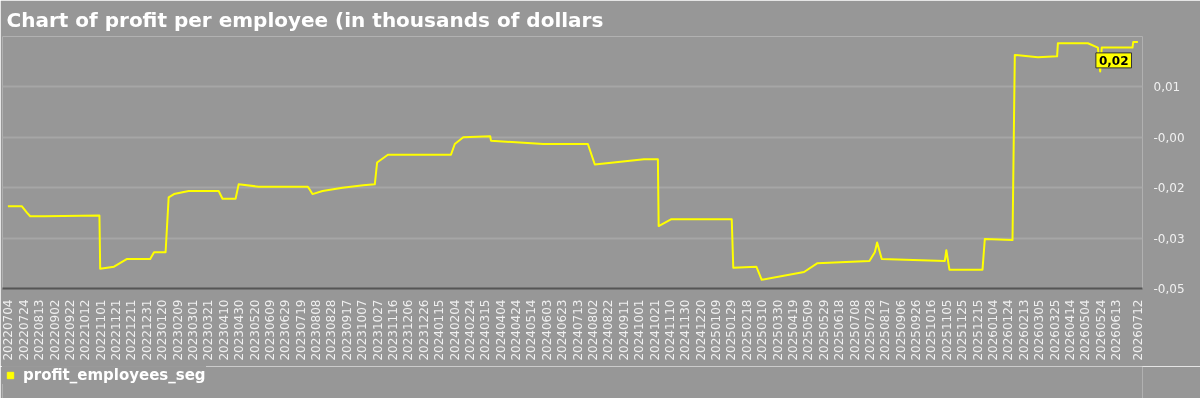 The width and height of the screenshot is (1200, 400). I want to click on x-tick-label: 20231116, so click(393, 330).